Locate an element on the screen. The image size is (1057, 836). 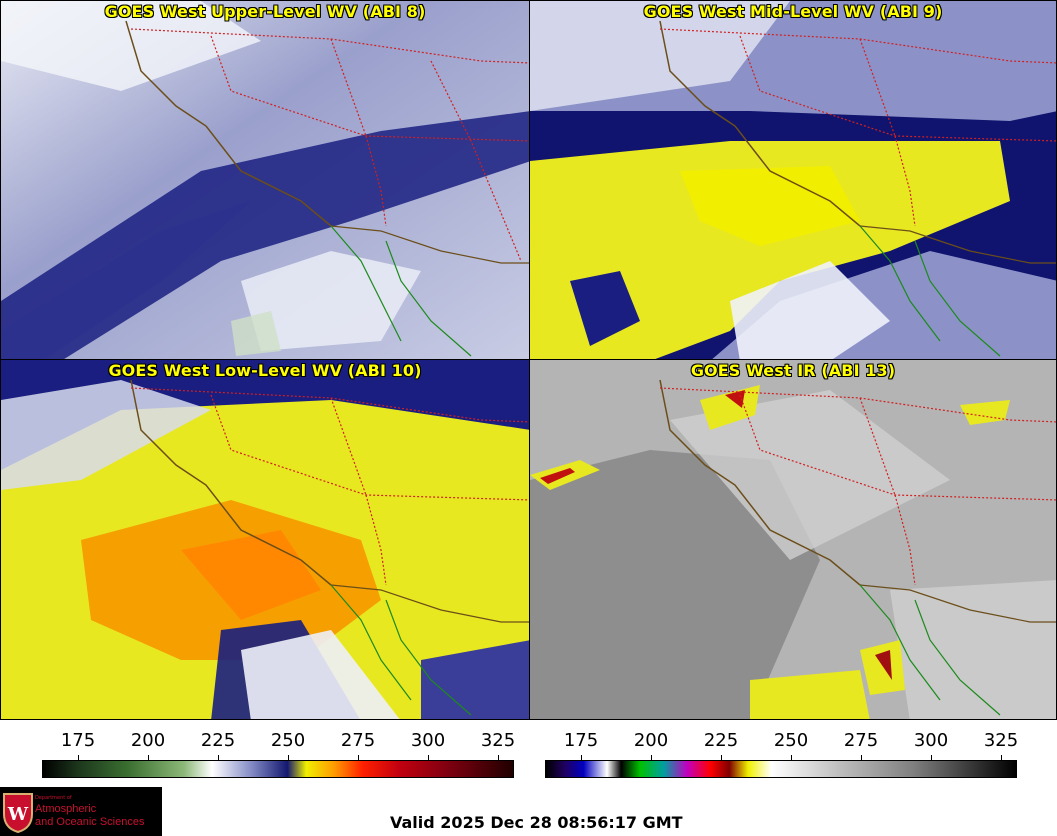
logo-text-line2: and Oceanic Sciences is located at coordinates (90, 822).